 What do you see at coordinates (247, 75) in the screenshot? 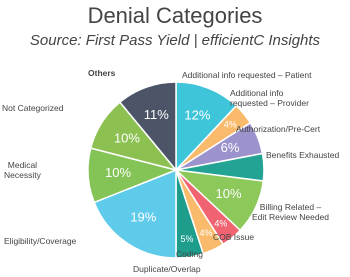
I see `category-label: Additional info requested – Patient` at bounding box center [247, 75].